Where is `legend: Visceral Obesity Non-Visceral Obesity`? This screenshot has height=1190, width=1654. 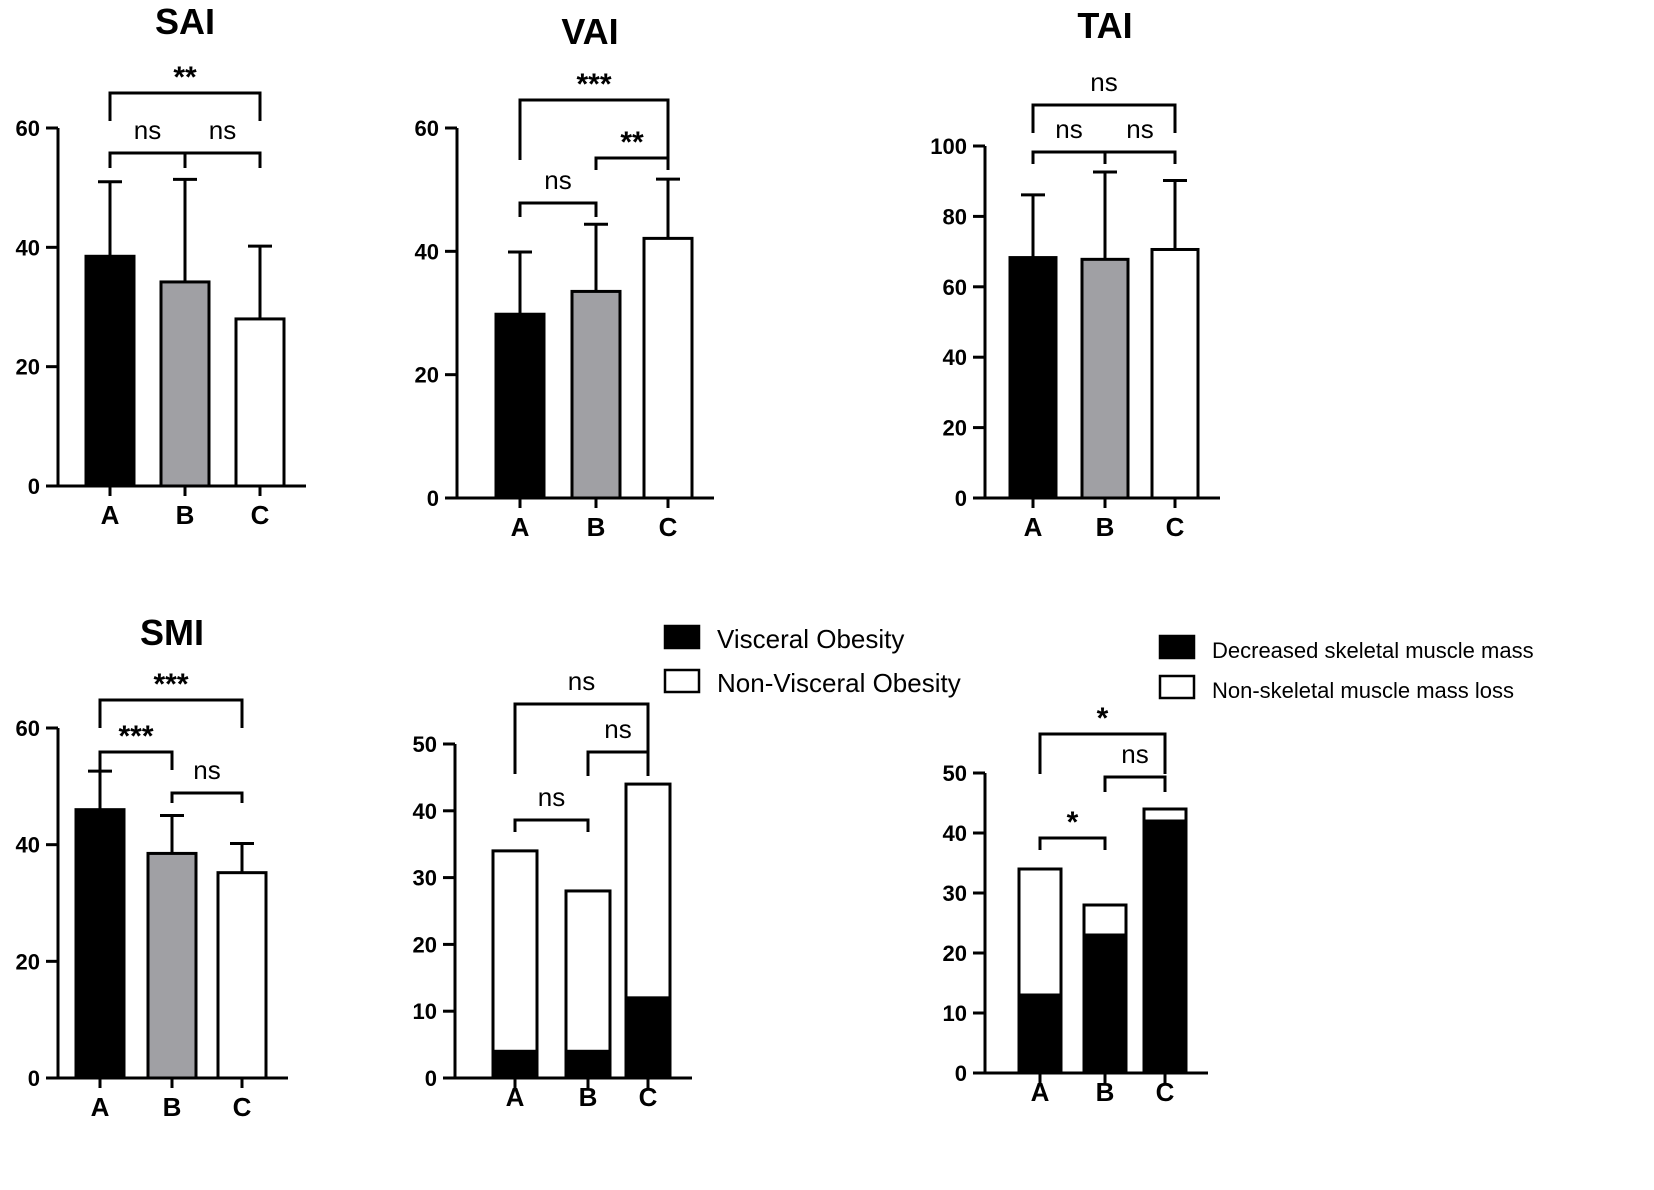 legend: Visceral Obesity Non-Visceral Obesity is located at coordinates (812, 661).